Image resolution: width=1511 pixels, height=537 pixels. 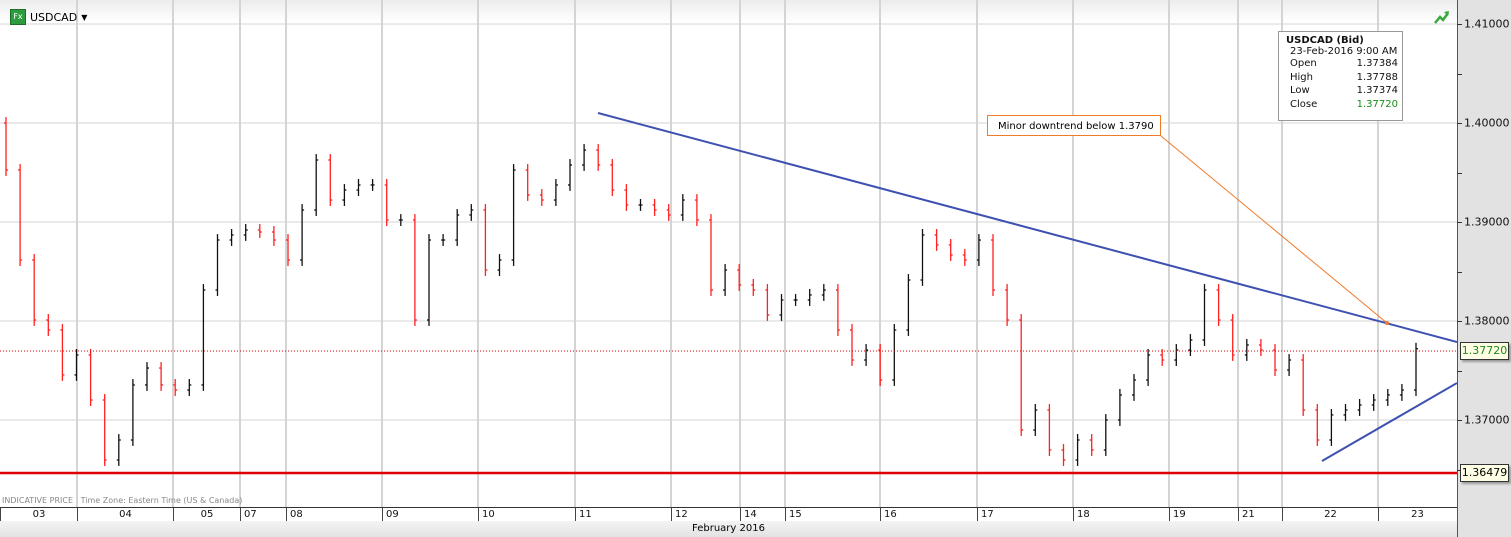 I want to click on x-tick-label: 09, so click(x=430, y=514).